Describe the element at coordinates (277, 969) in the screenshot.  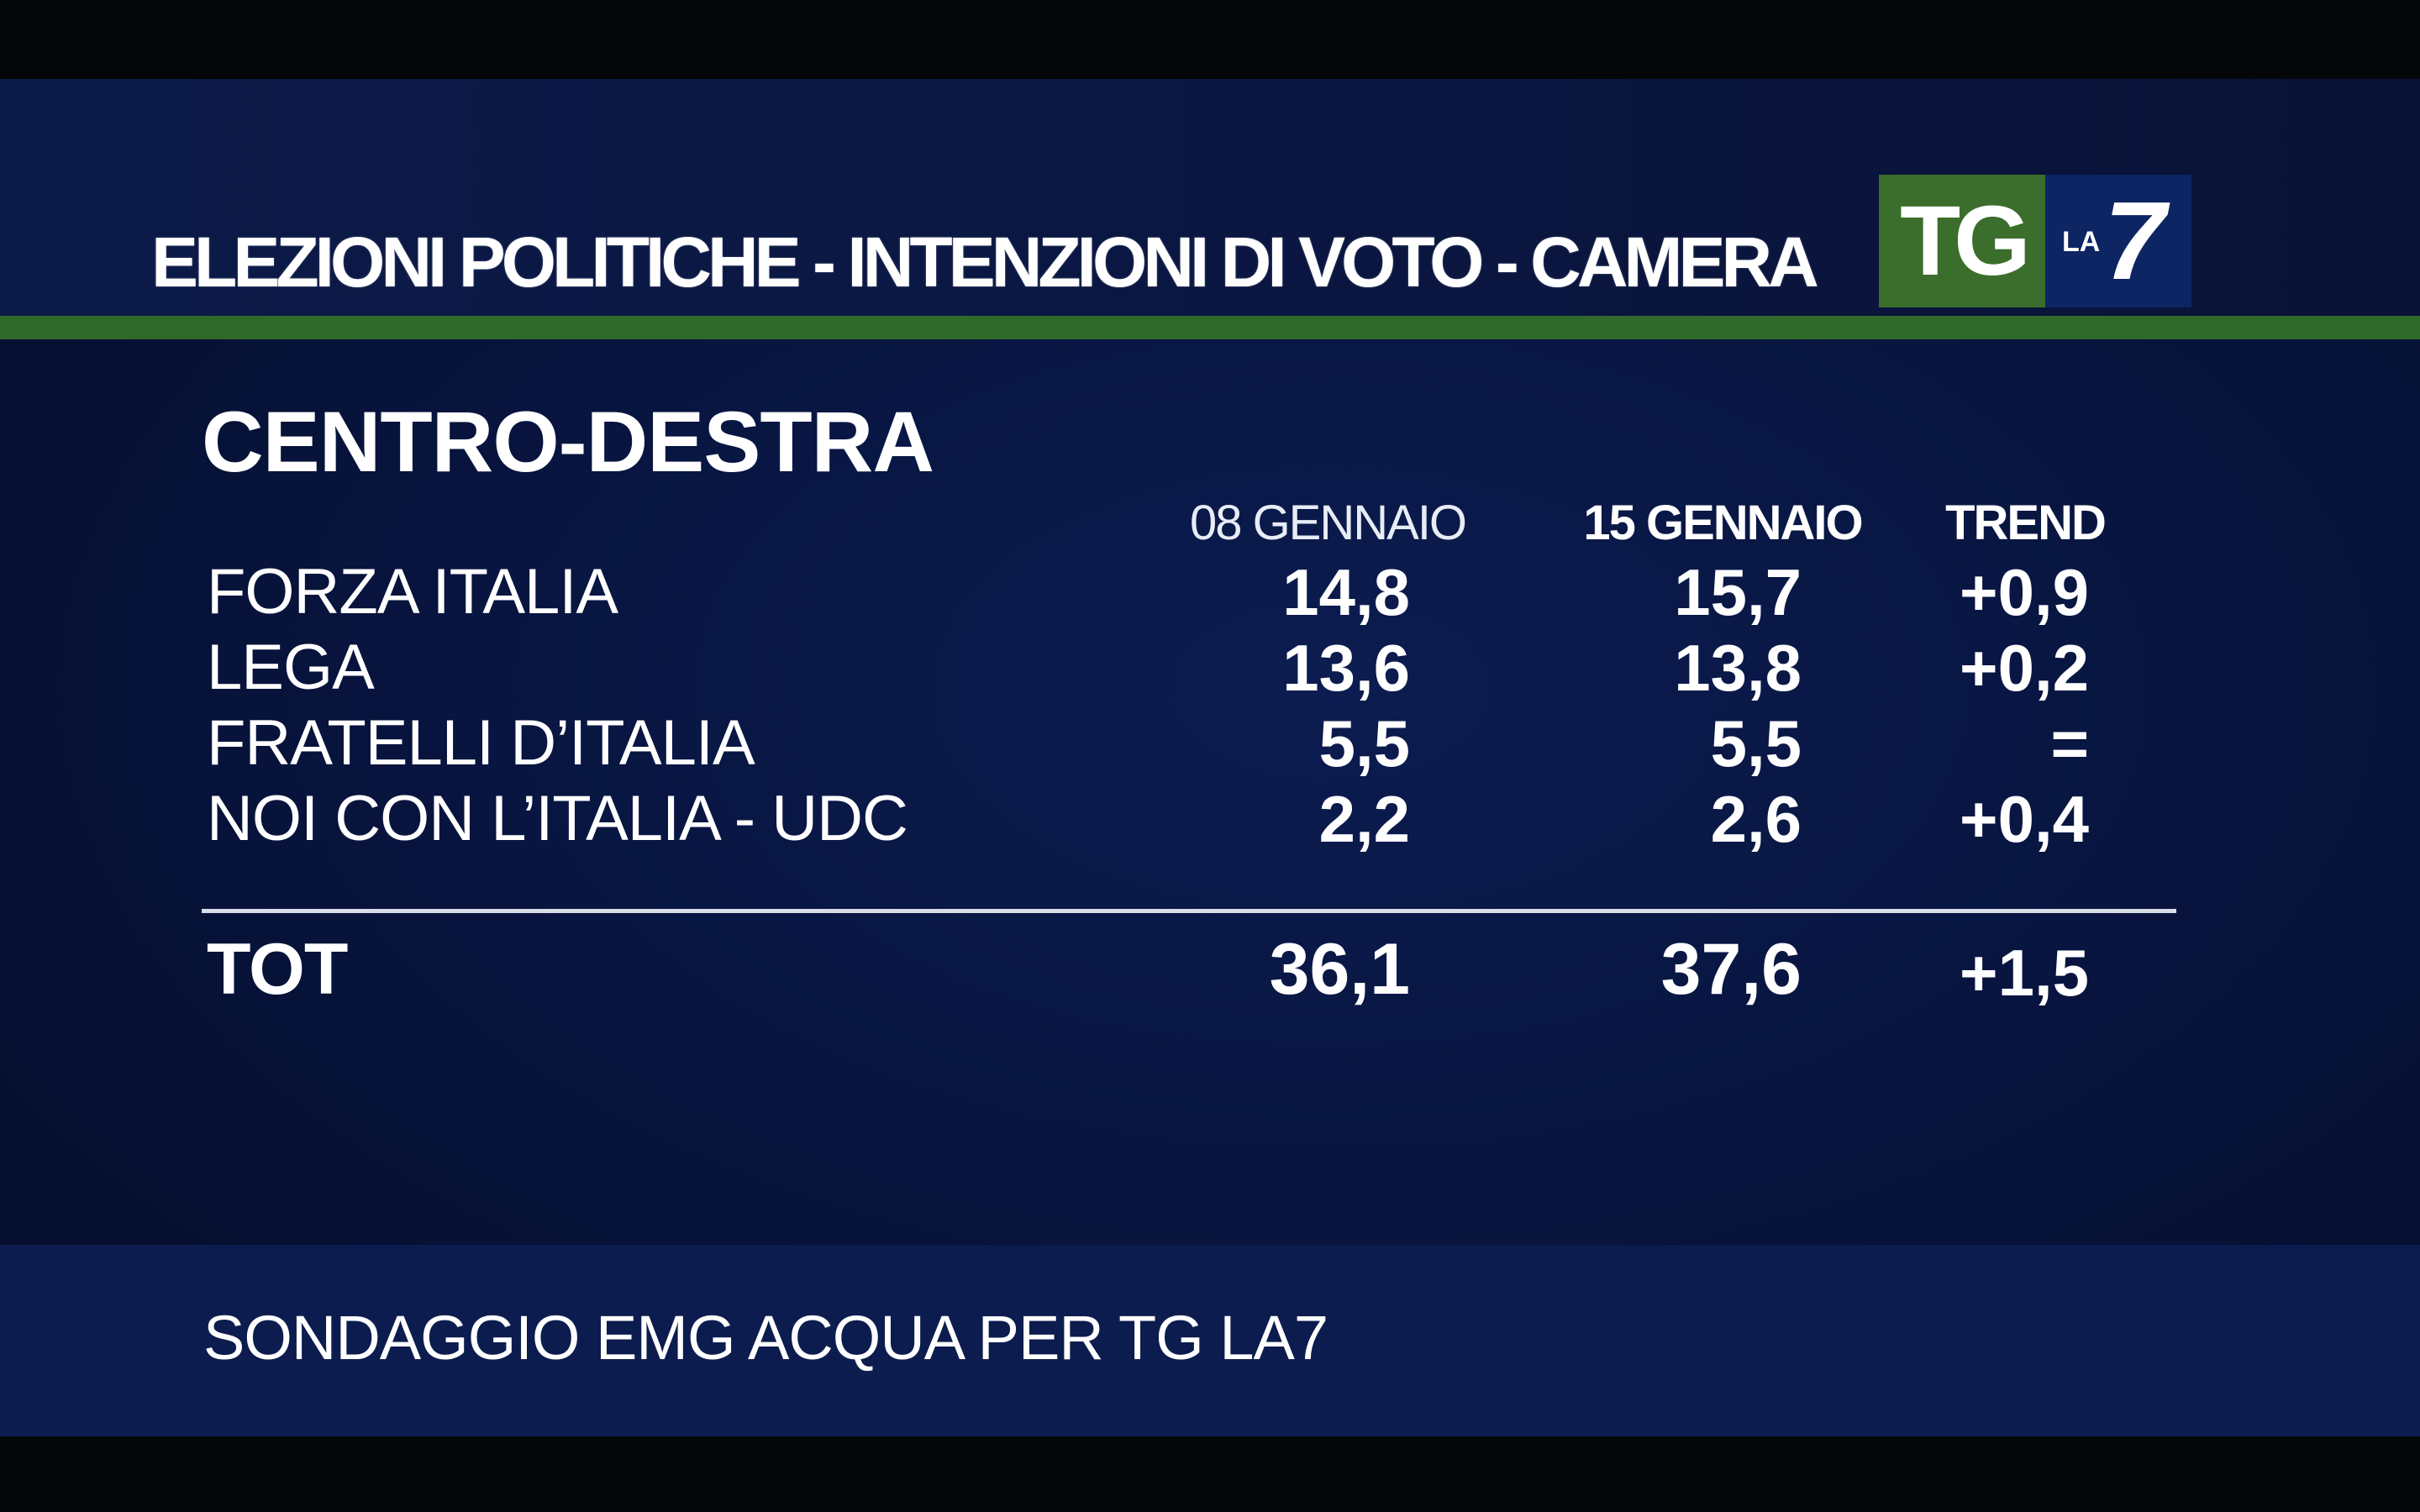
I see `total-label: TOT` at that location.